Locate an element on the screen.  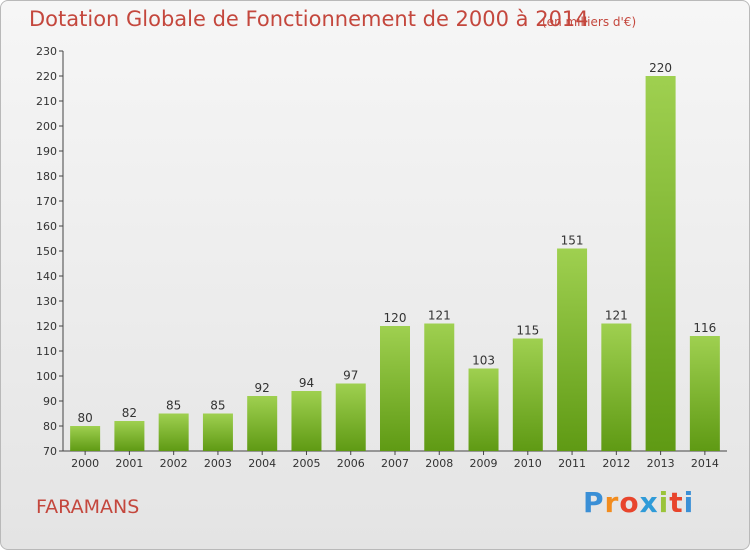
bar-value-label: 115 is located at coordinates (527, 331).